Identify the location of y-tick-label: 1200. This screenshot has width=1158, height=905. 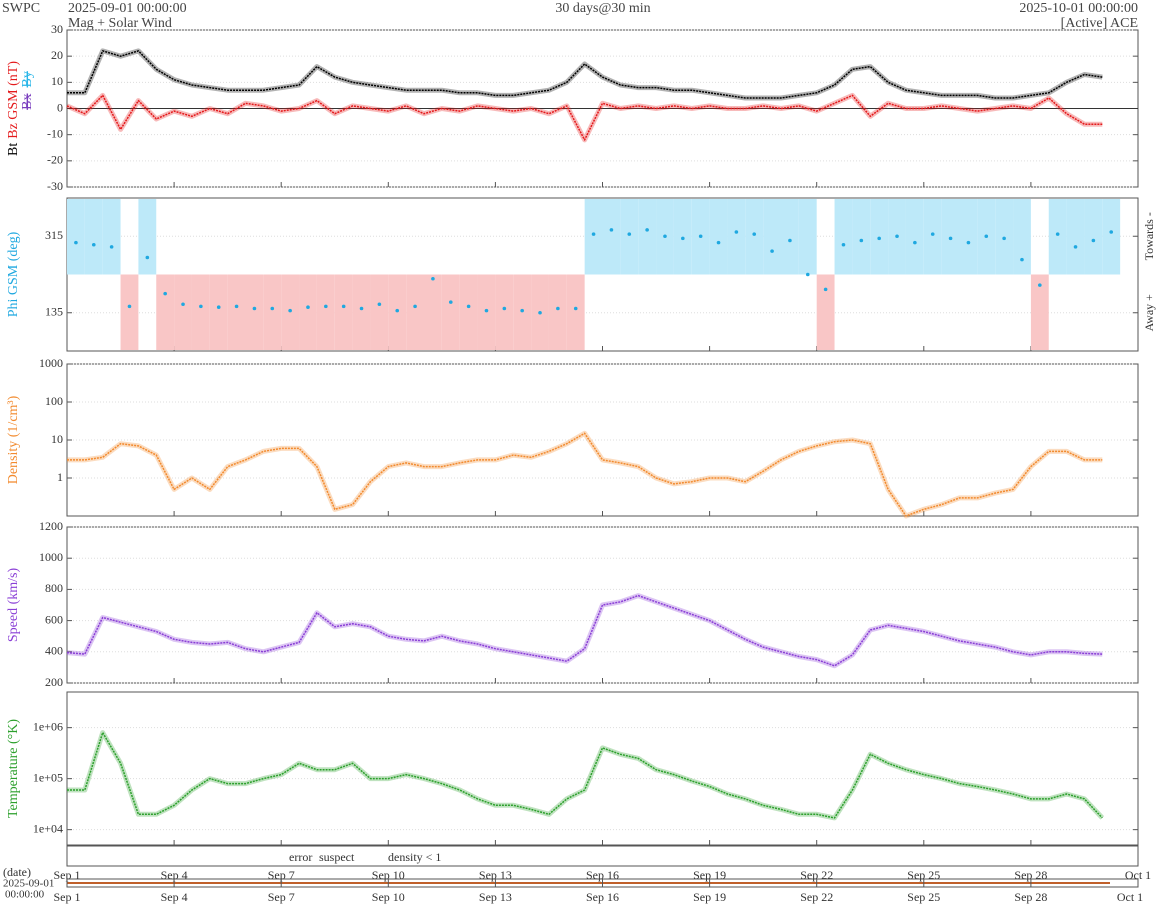
(51, 526).